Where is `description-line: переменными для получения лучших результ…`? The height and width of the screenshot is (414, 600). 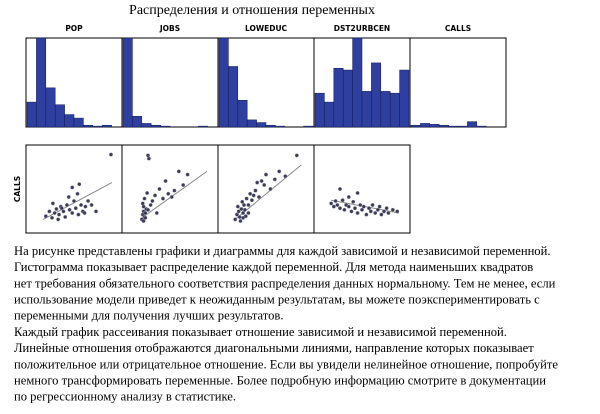 description-line: переменными для получения лучших результ… is located at coordinates (149, 316).